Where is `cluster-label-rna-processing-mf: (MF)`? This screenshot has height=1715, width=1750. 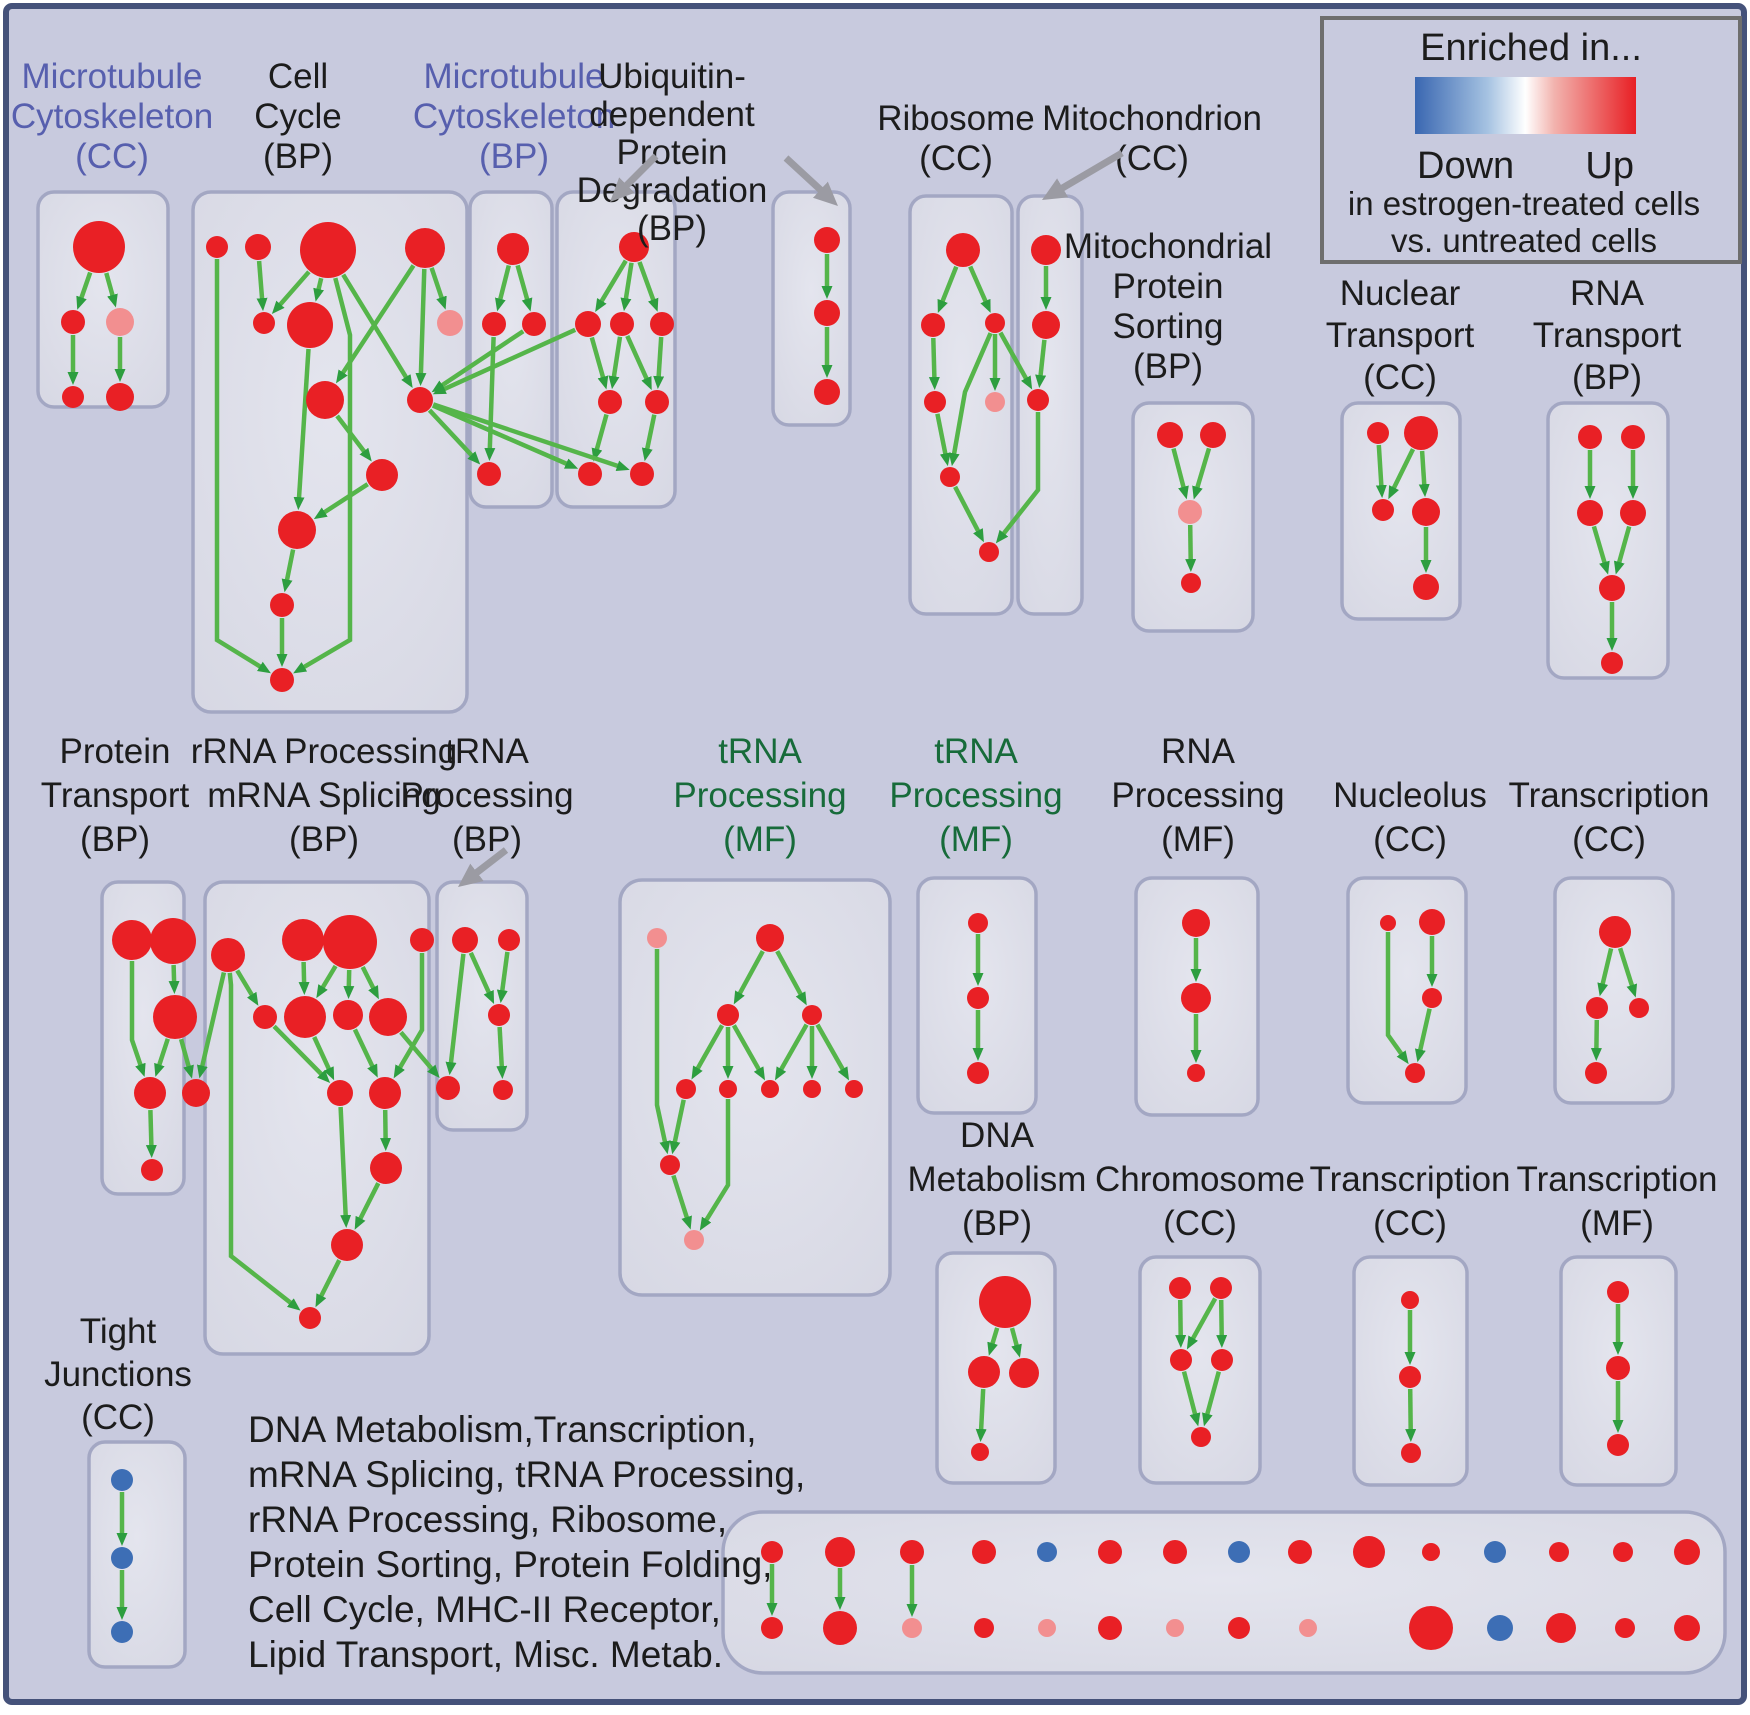
cluster-label-rna-processing-mf: (MF) is located at coordinates (1198, 839).